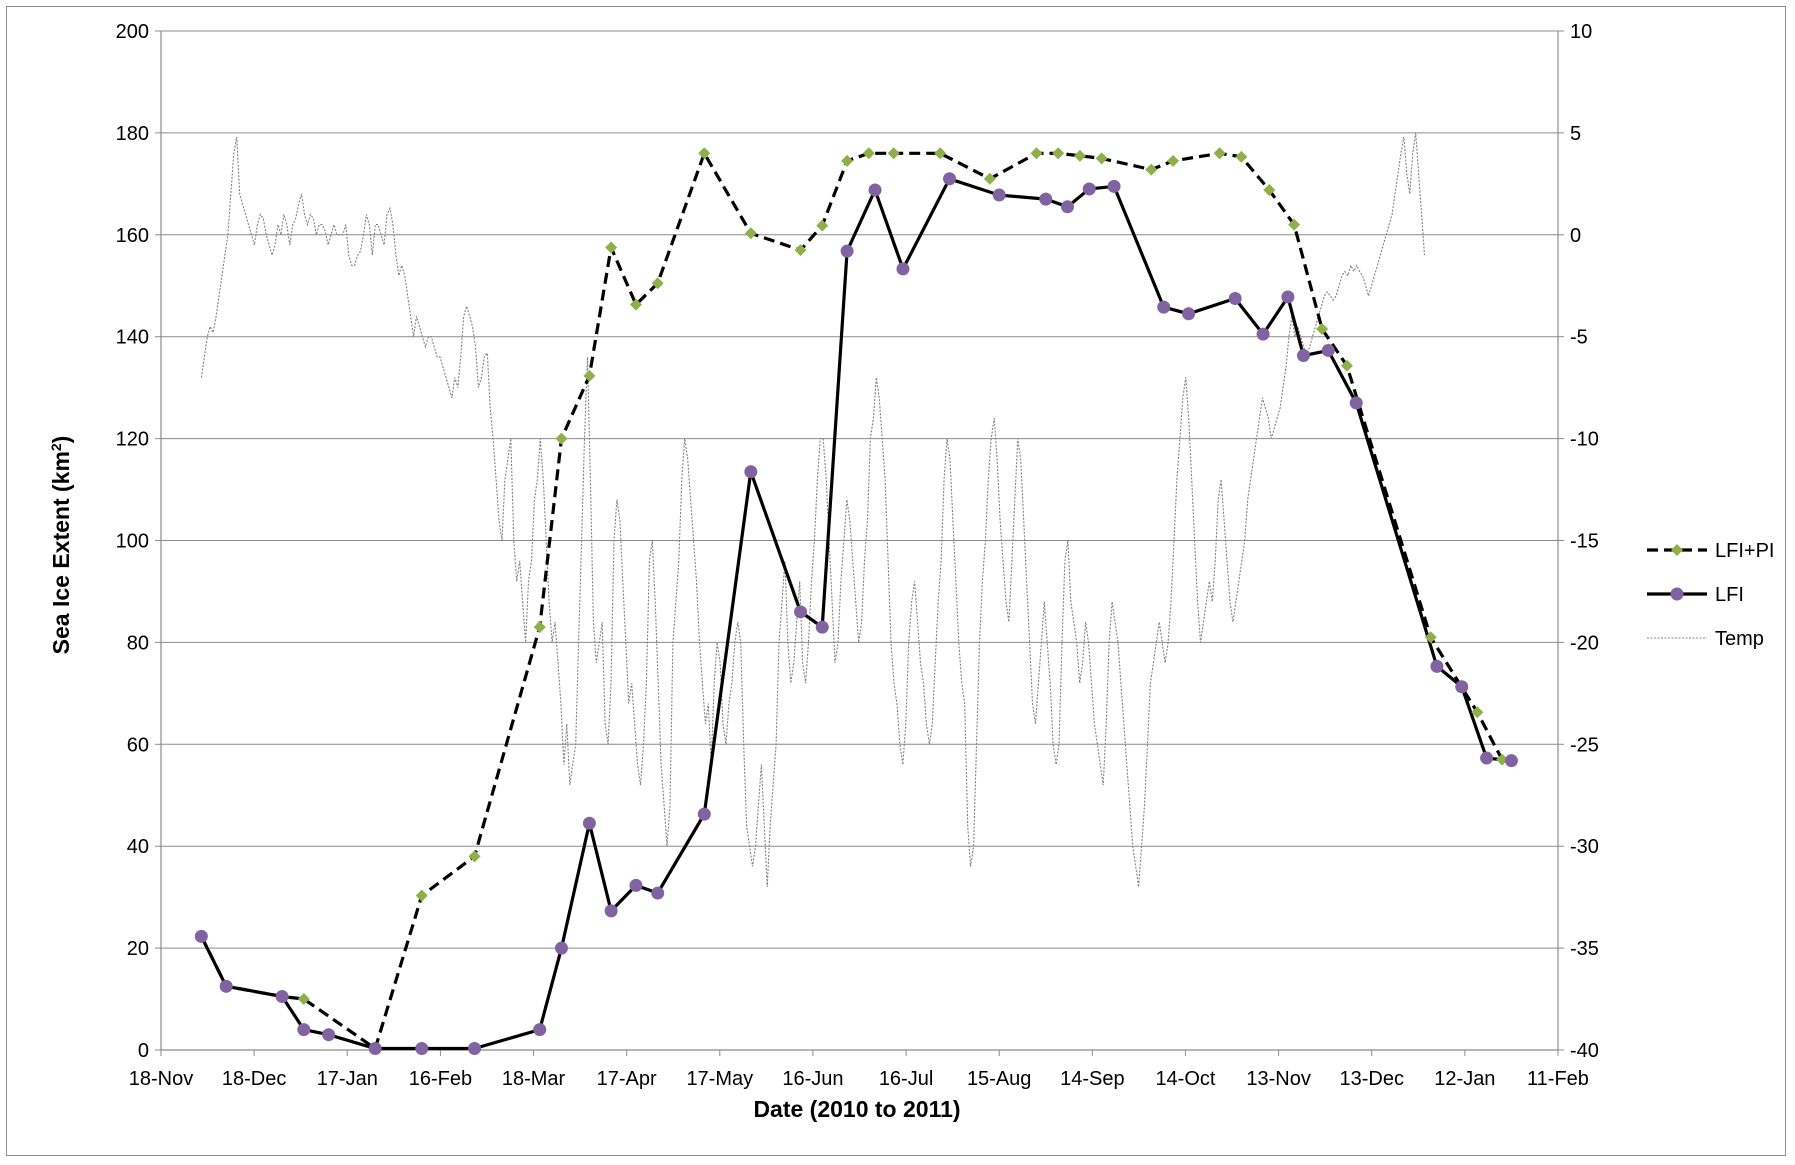 This screenshot has height=1165, width=1795. What do you see at coordinates (132, 134) in the screenshot?
I see `left-tick-label: 180` at bounding box center [132, 134].